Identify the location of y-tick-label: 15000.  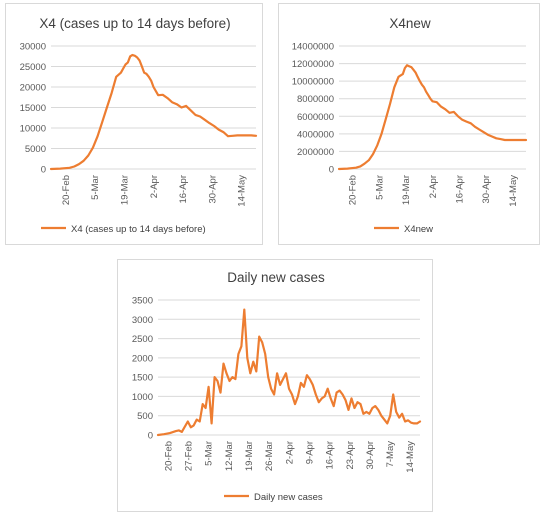
(33, 108).